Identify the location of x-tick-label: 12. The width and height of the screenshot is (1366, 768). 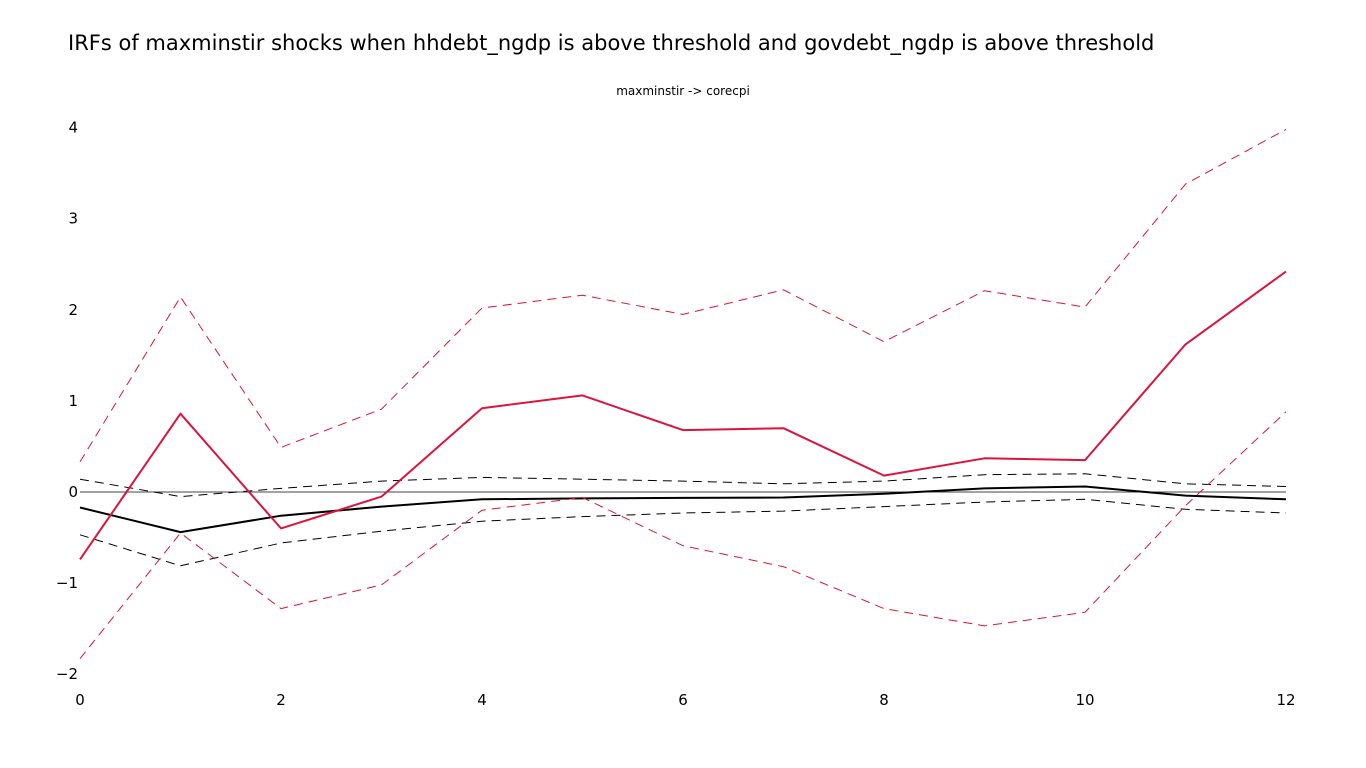
(1285, 700).